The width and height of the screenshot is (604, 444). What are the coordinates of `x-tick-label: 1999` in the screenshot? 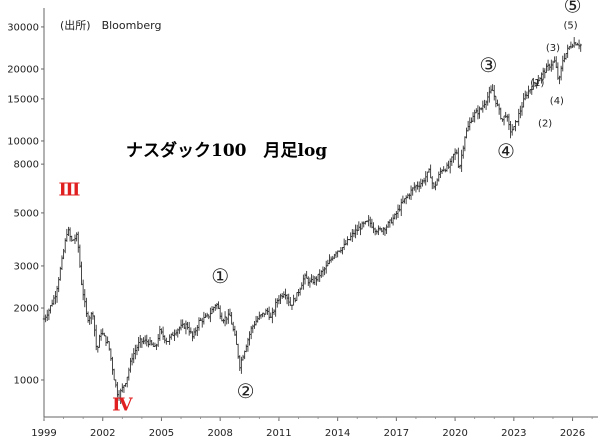 It's located at (43, 433).